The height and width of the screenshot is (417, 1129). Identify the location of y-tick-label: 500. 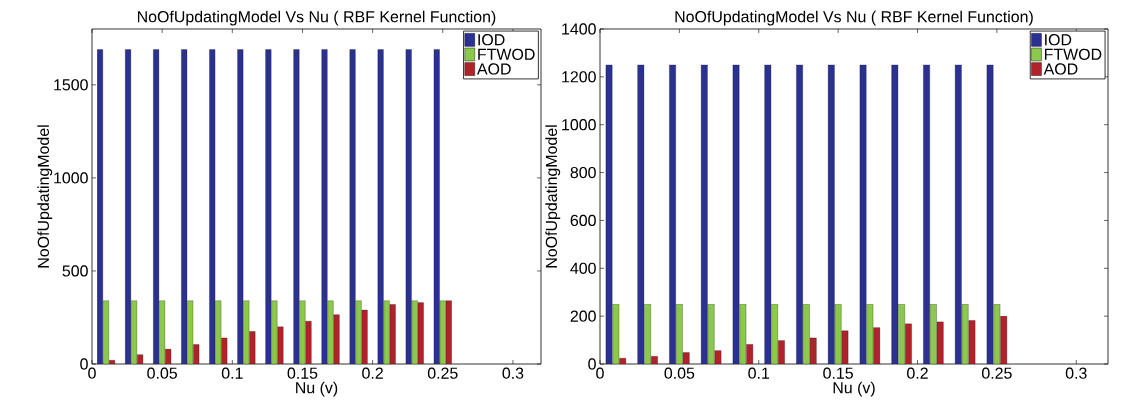
(75, 271).